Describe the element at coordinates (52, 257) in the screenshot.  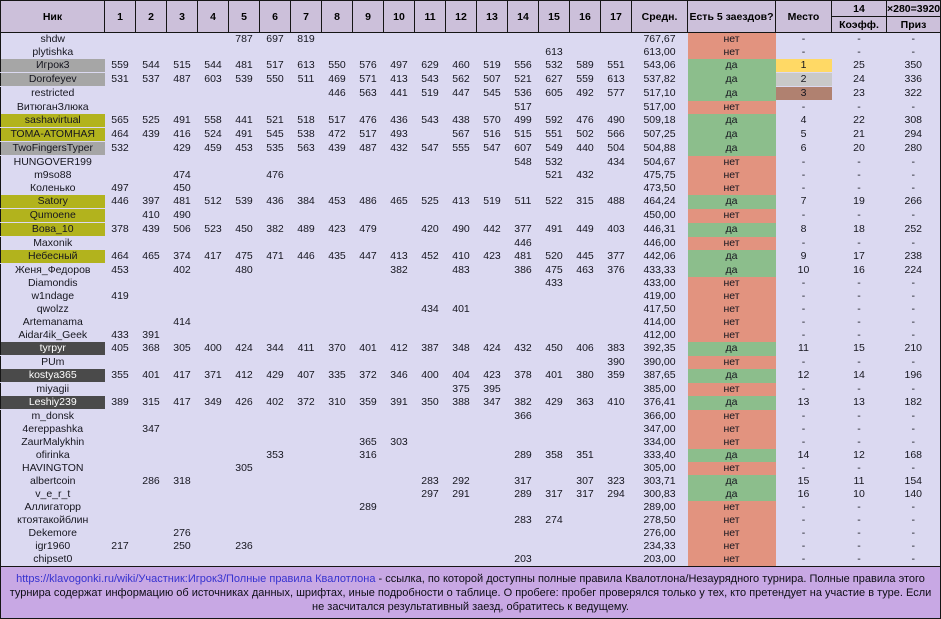
I see `nick-cell: Небесный` at that location.